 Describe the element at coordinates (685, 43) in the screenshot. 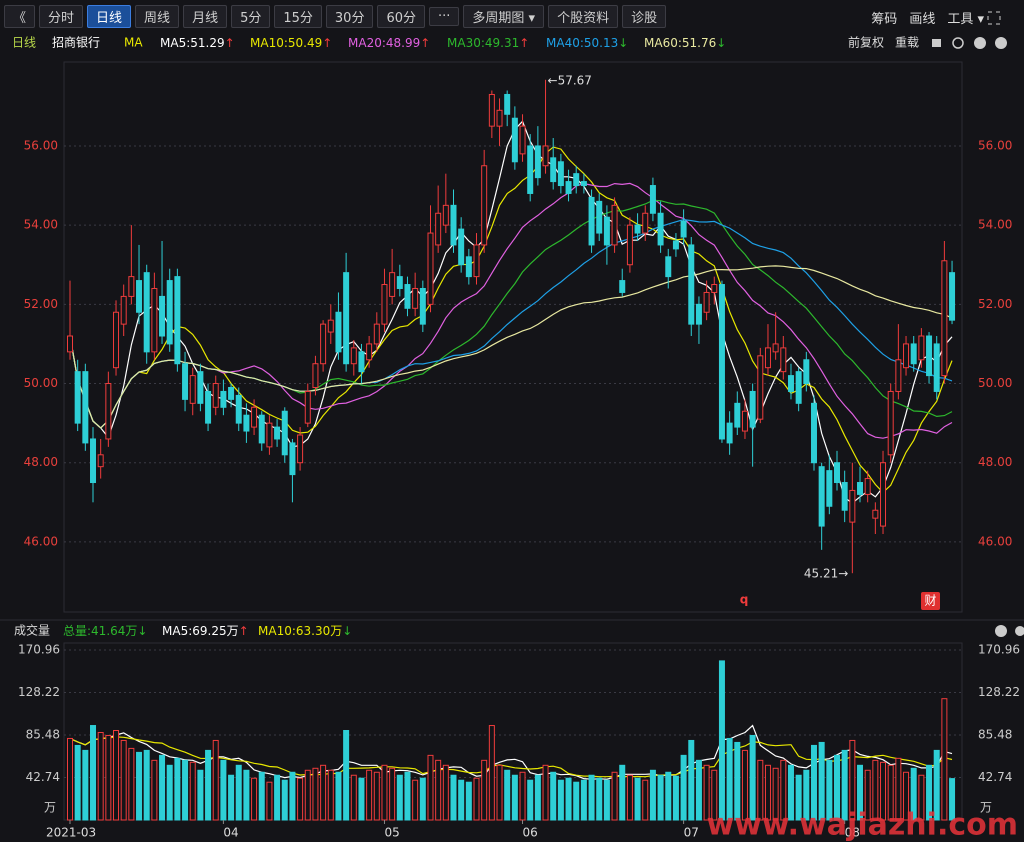

I see `legend-item: MA60:51.76↓` at that location.